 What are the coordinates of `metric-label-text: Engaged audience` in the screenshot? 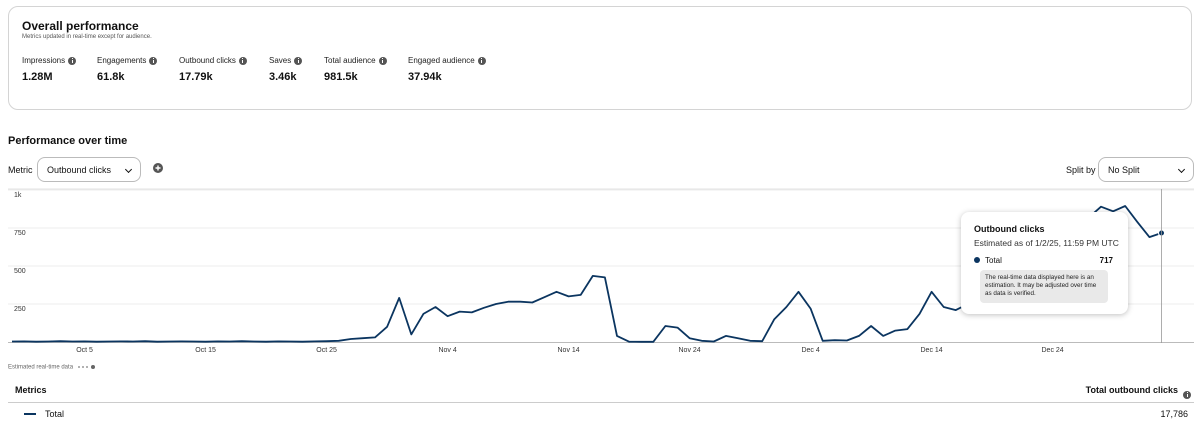 It's located at (441, 60).